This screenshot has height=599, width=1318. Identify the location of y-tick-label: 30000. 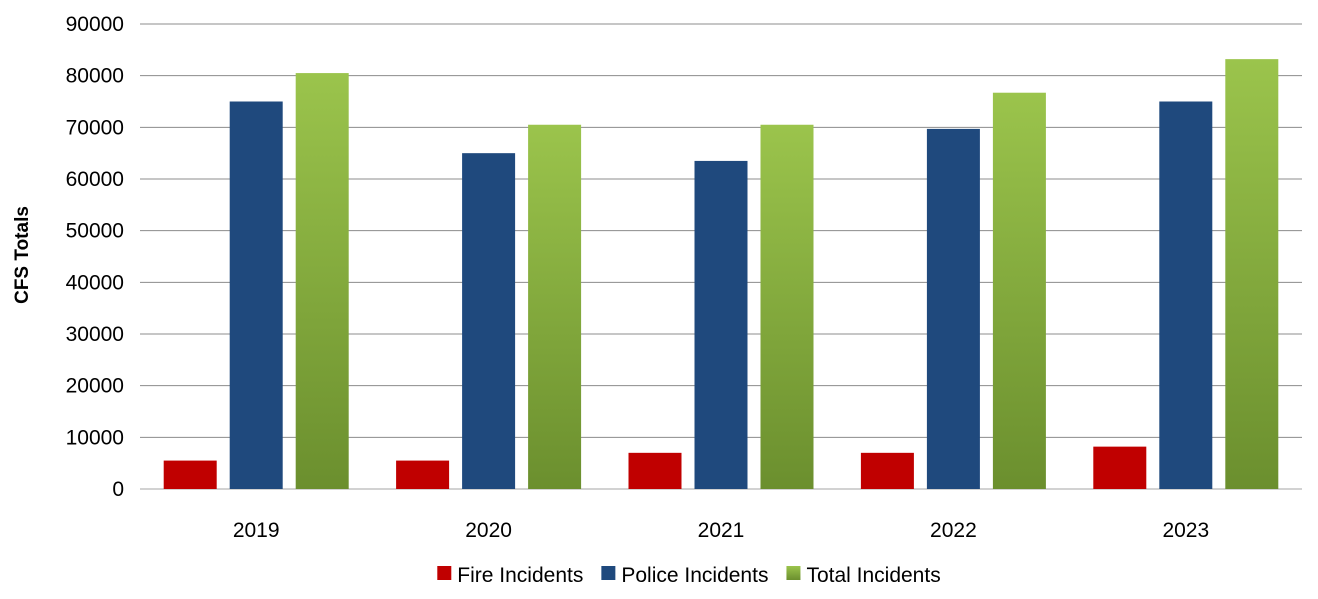
(95, 334).